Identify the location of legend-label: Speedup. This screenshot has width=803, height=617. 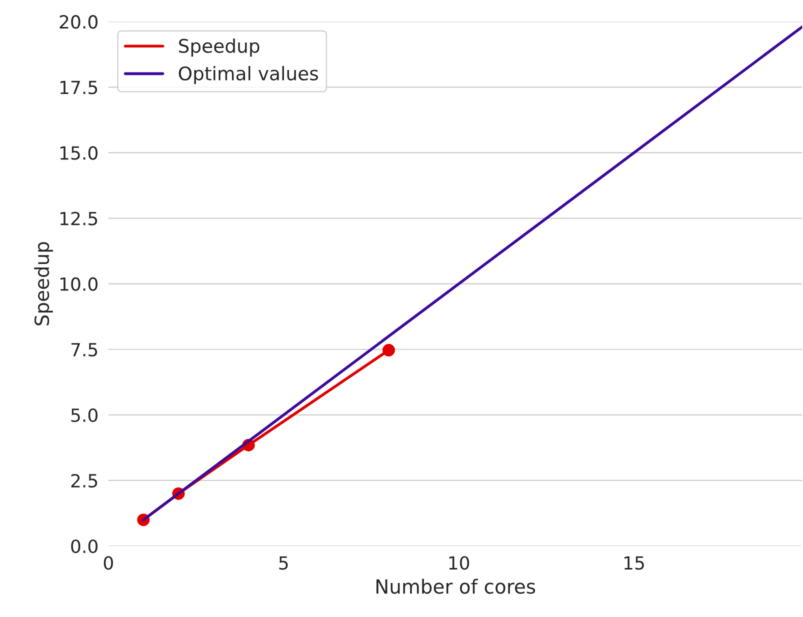
(219, 47).